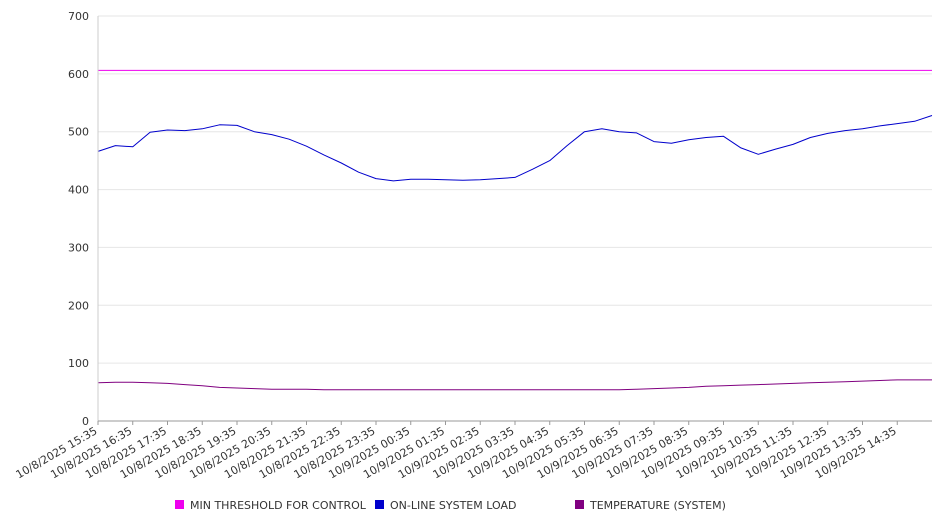 The height and width of the screenshot is (526, 946). Describe the element at coordinates (78, 219) in the screenshot. I see `y-axis-ticks: 0 100 200 300 400 500 600 700` at that location.